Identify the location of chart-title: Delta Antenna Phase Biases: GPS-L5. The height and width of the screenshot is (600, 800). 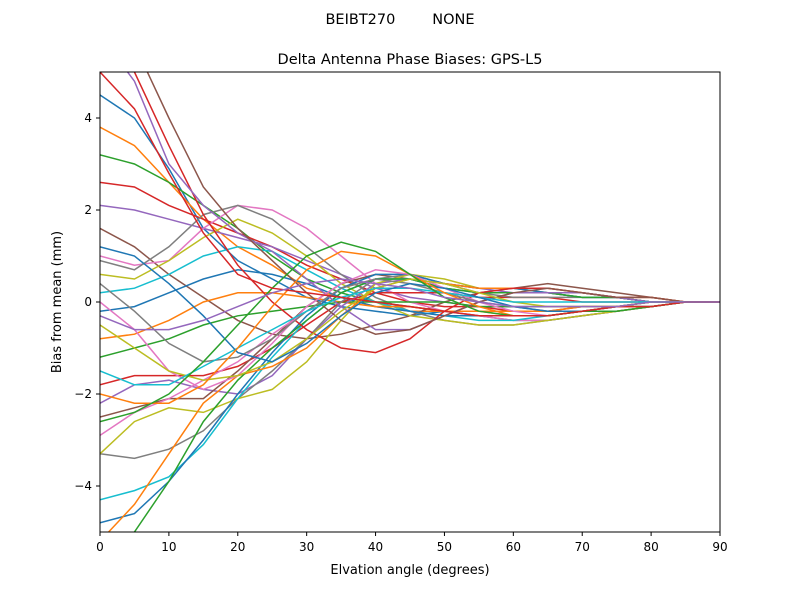
(410, 60).